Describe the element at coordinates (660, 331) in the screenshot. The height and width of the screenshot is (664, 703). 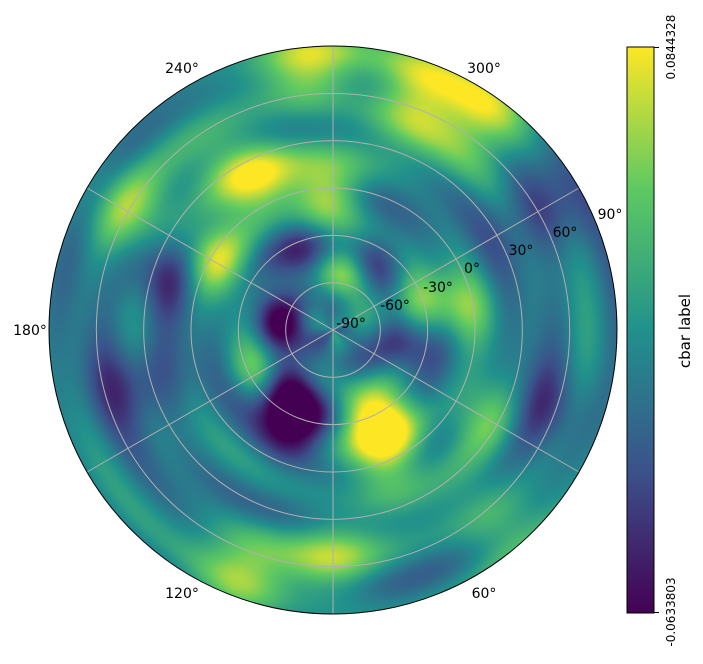
I see `colorbar: 0.0844328 -0.0633803 cbar label` at that location.